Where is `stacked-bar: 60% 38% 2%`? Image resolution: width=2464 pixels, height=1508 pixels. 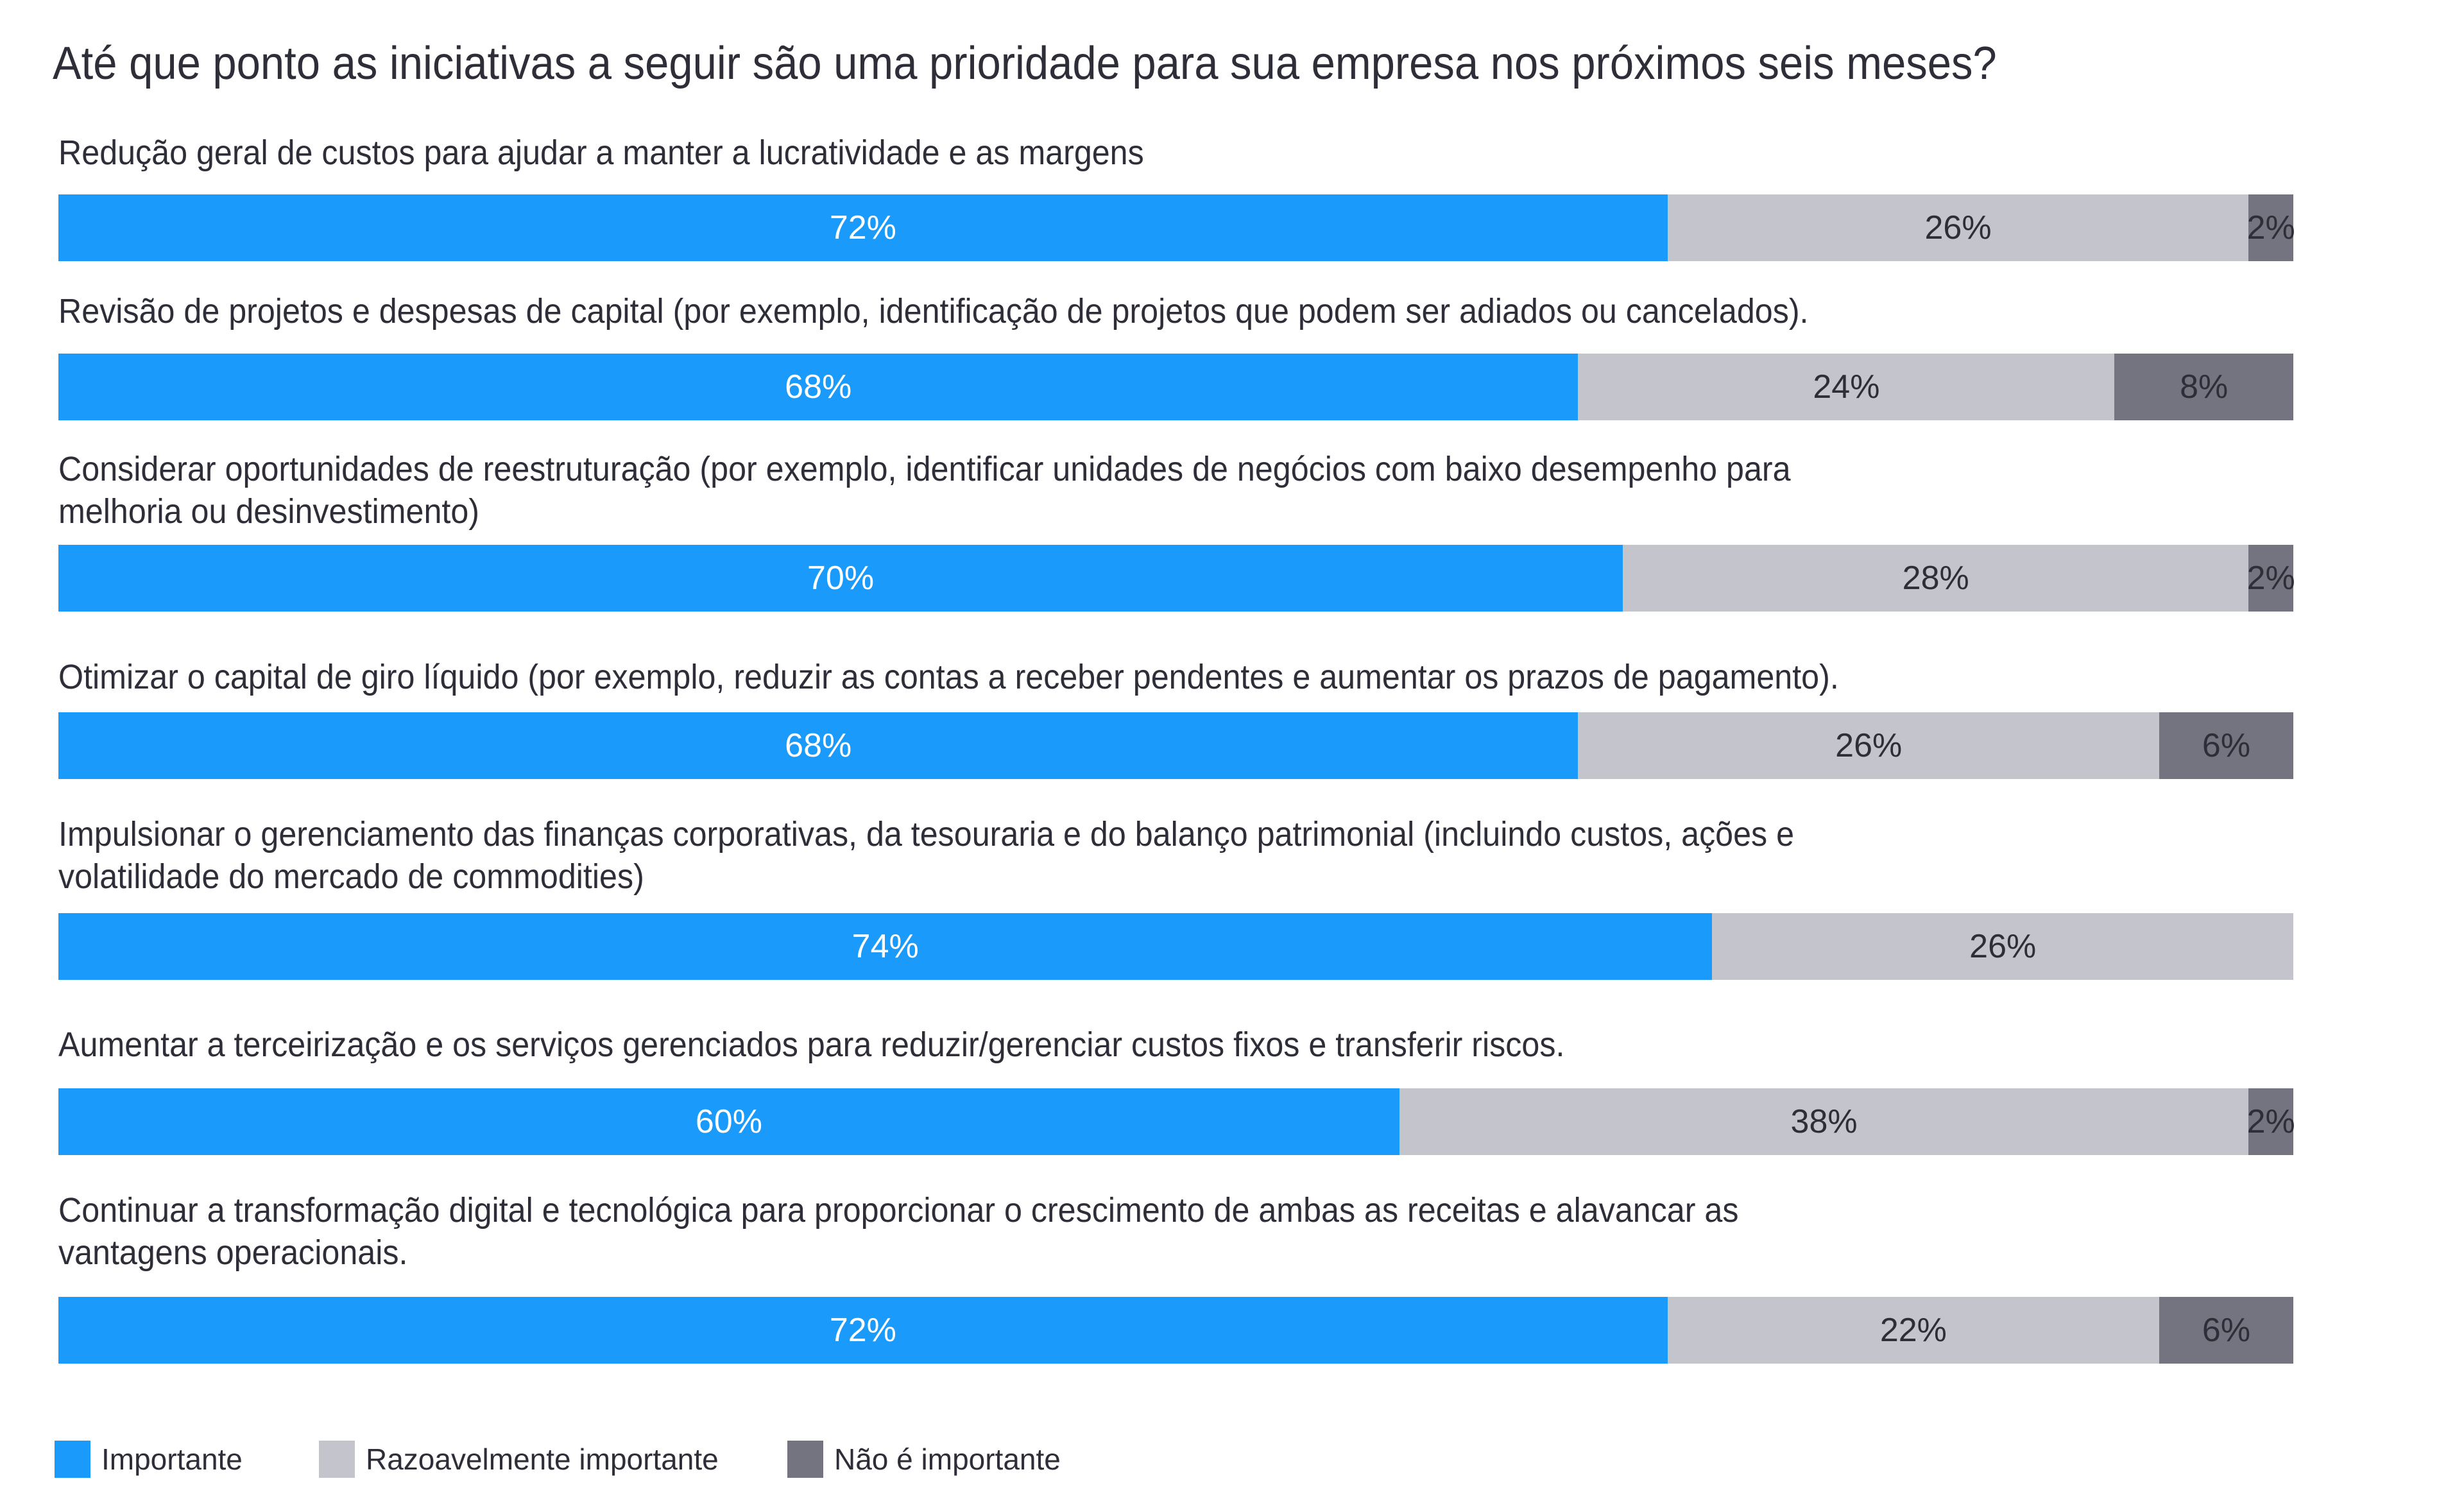
stacked-bar: 60% 38% 2% is located at coordinates (1177, 1121).